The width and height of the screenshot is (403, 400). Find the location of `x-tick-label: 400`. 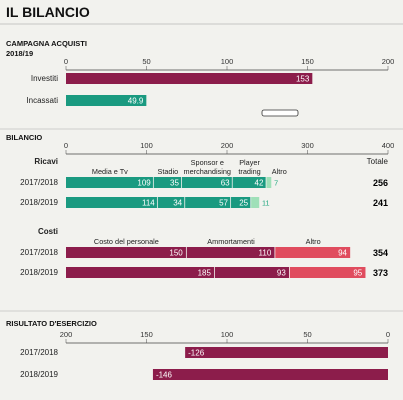

x-tick-label: 400 is located at coordinates (388, 145).